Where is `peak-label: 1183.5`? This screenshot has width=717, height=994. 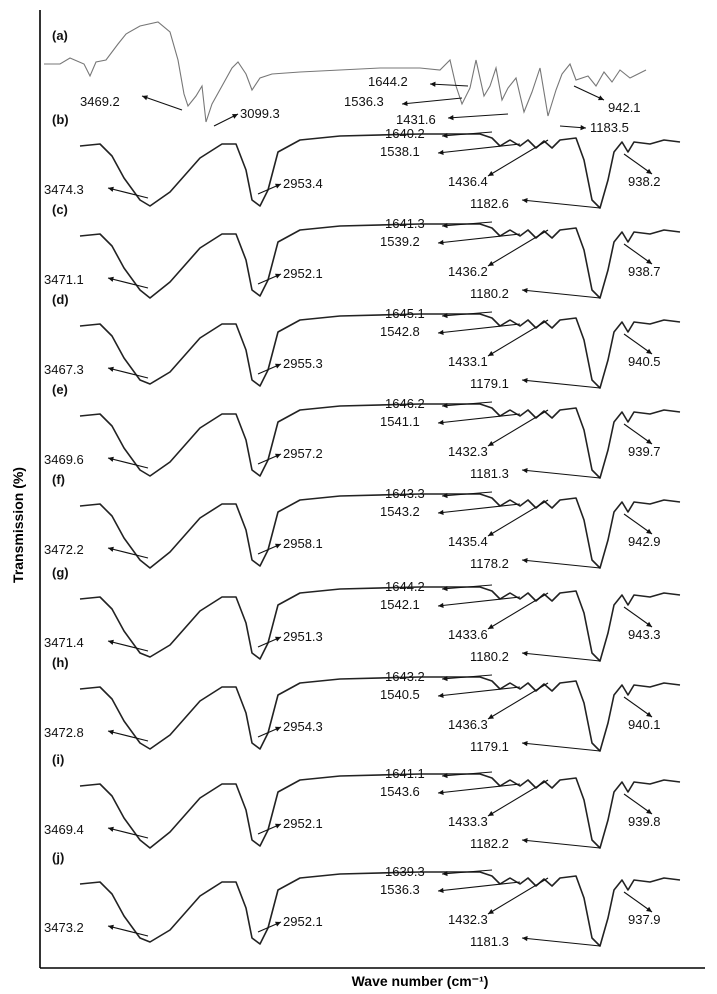 peak-label: 1183.5 is located at coordinates (609, 127).